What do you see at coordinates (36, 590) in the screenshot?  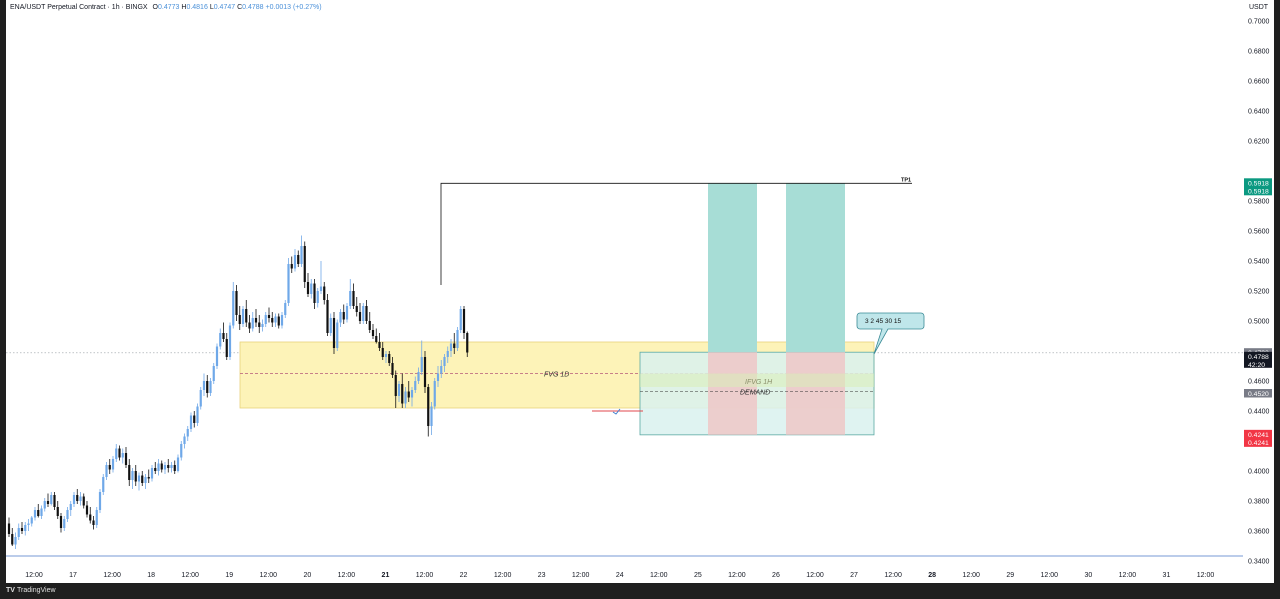 I see `tradingview-brand: TradingView` at bounding box center [36, 590].